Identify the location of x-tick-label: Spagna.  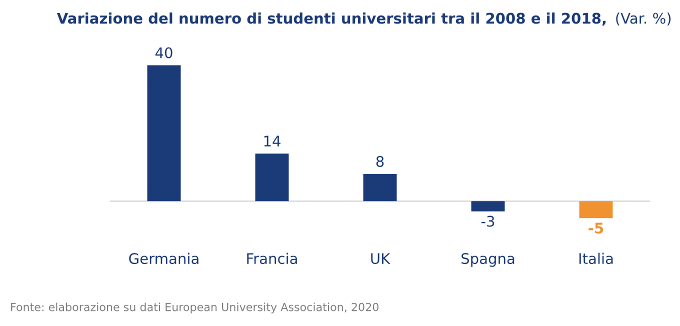
(488, 260).